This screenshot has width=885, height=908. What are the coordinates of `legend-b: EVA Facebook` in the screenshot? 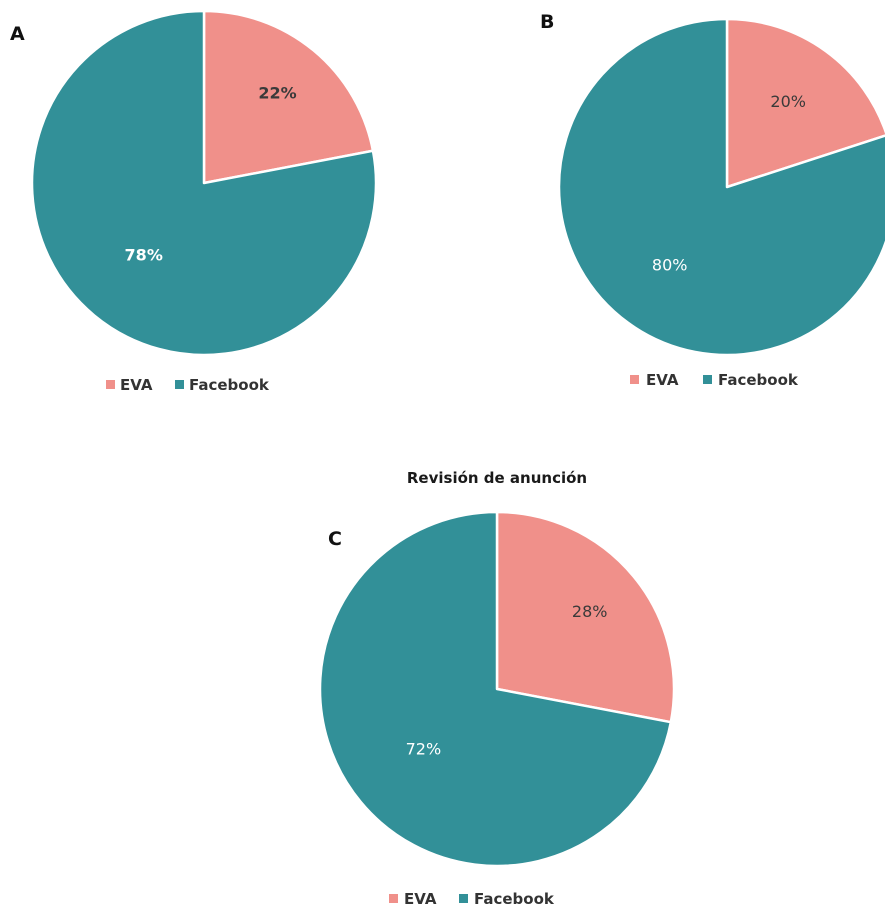 It's located at (714, 380).